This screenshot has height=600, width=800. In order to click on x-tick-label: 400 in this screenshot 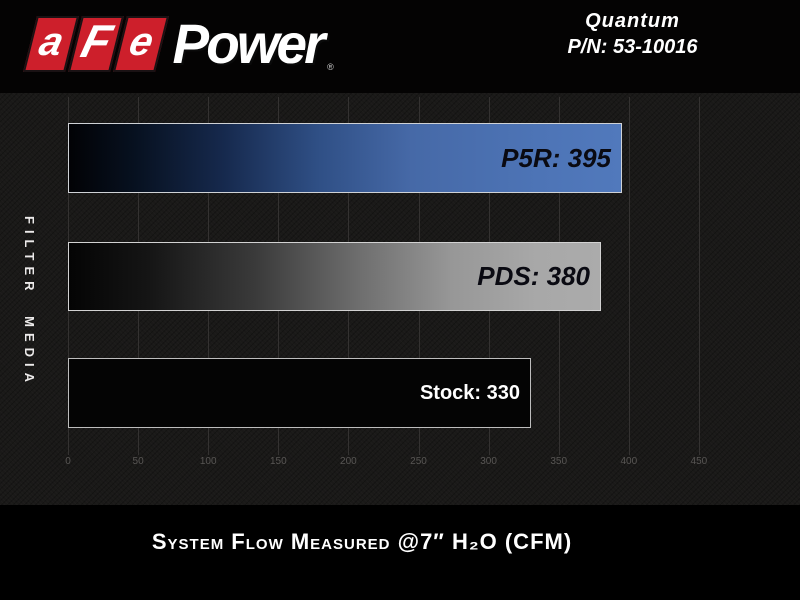, I will do `click(629, 461)`.